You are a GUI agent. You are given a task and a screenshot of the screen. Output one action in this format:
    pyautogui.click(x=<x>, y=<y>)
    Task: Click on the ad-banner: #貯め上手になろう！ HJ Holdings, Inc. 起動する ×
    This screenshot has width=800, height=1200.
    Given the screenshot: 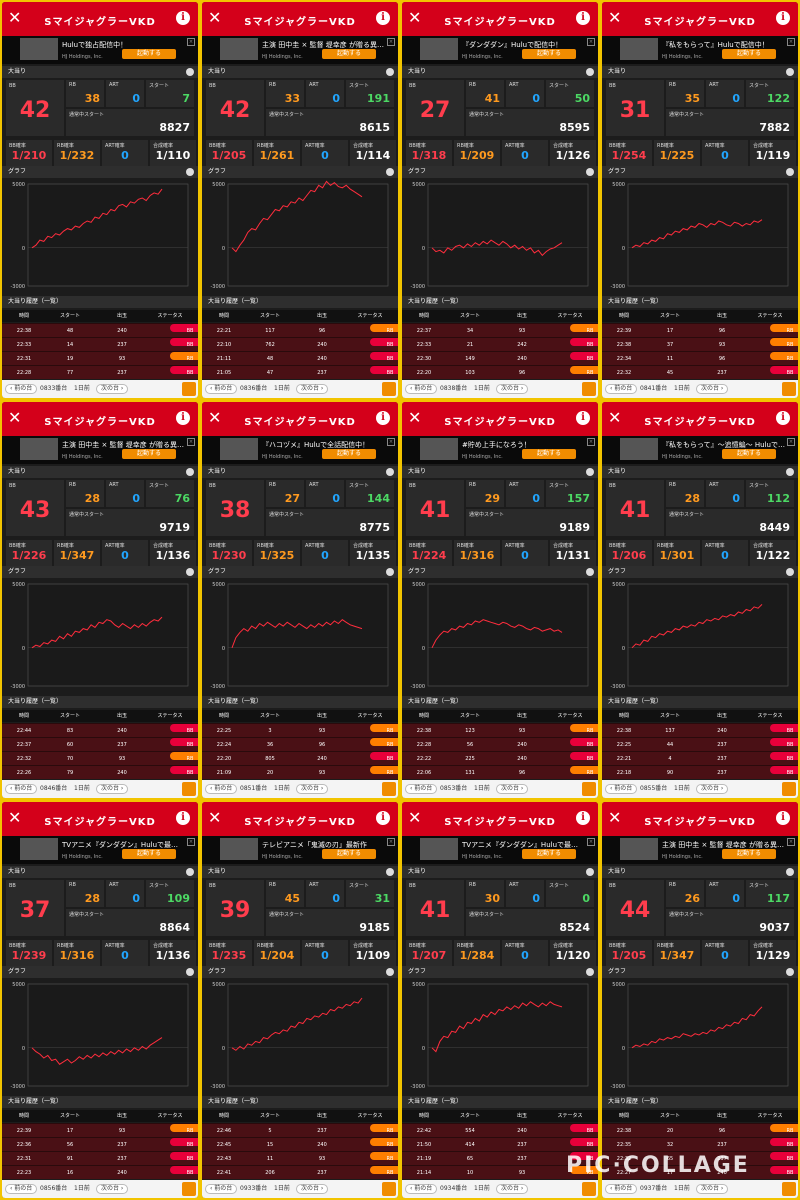 What is the action you would take?
    pyautogui.click(x=500, y=450)
    